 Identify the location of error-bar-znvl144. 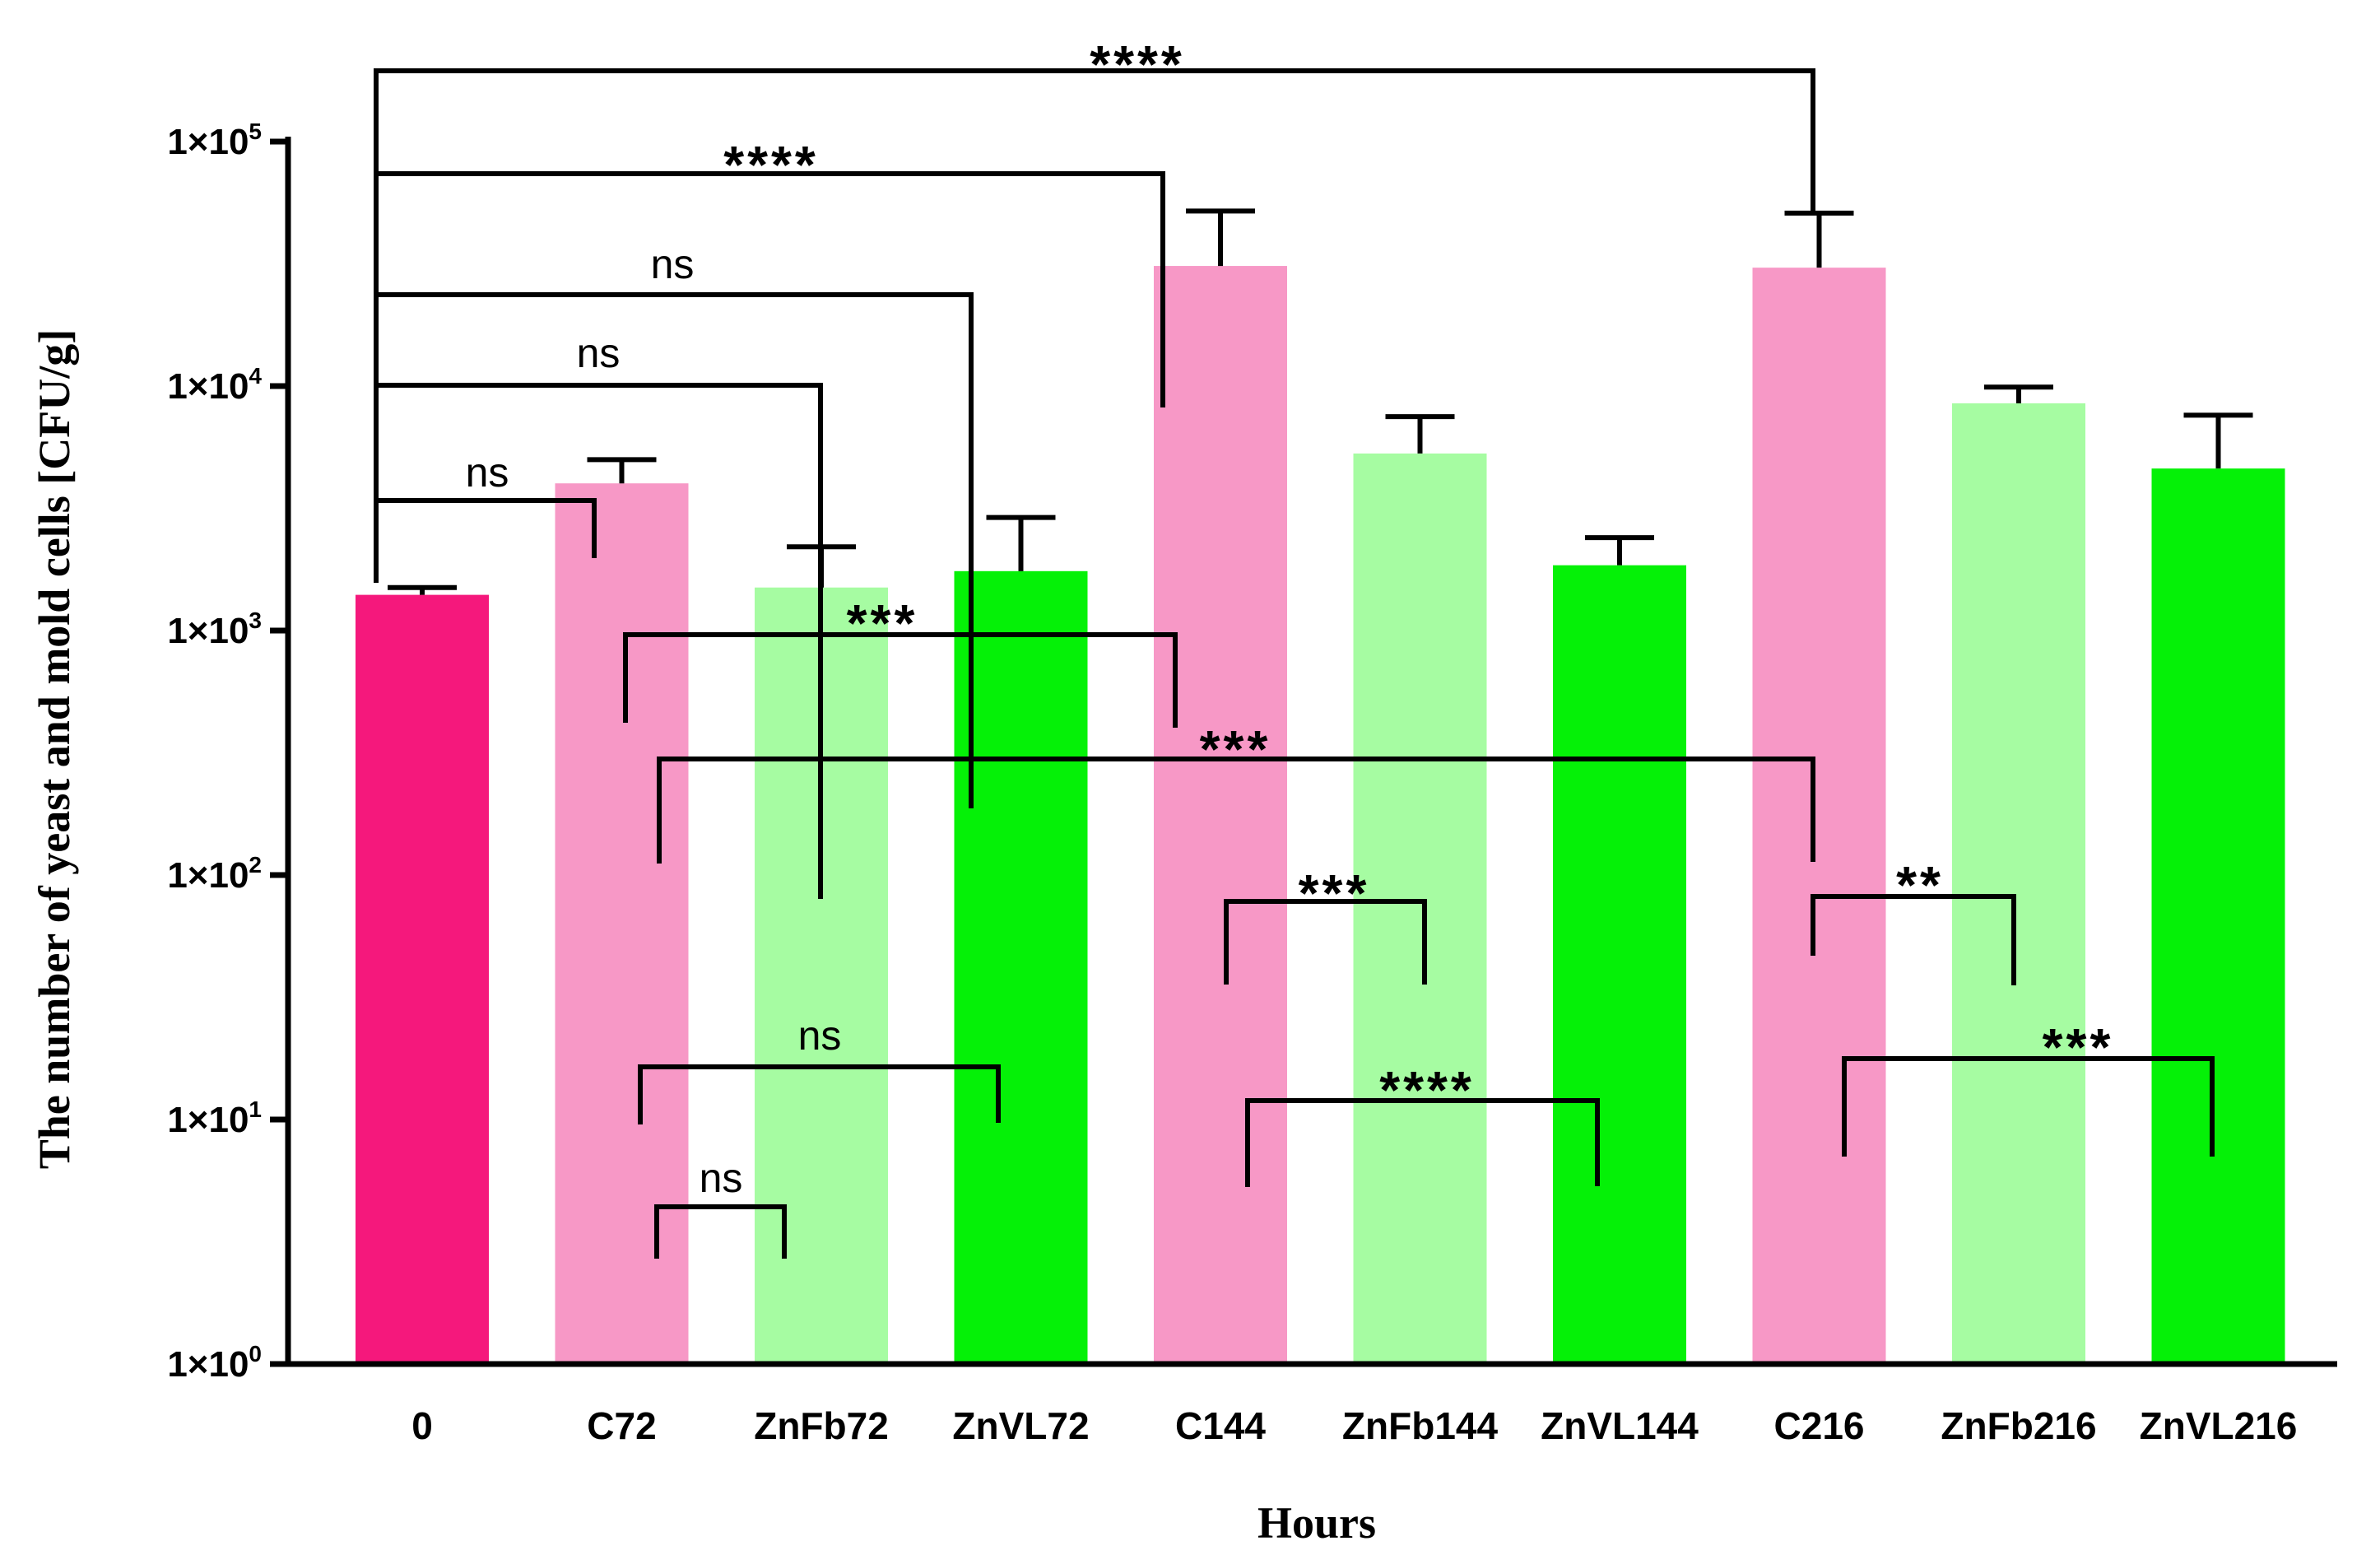
(1619, 550).